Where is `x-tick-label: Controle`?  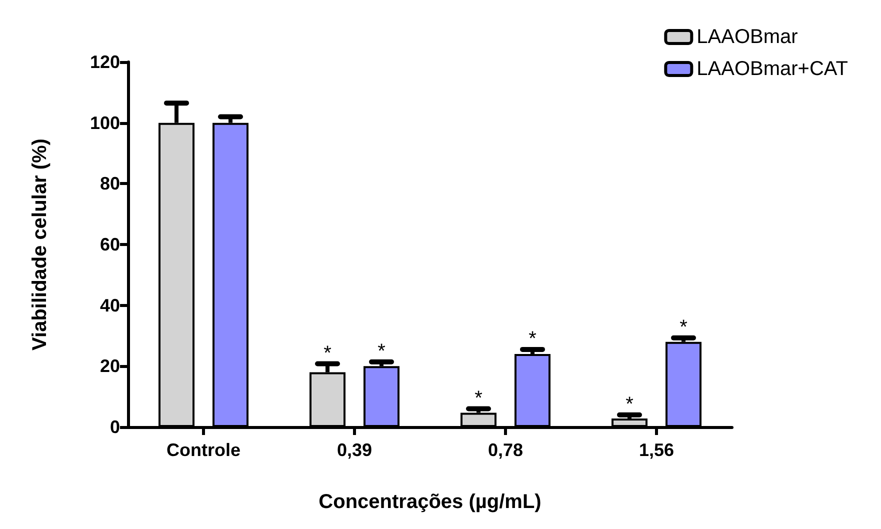
x-tick-label: Controle is located at coordinates (203, 450).